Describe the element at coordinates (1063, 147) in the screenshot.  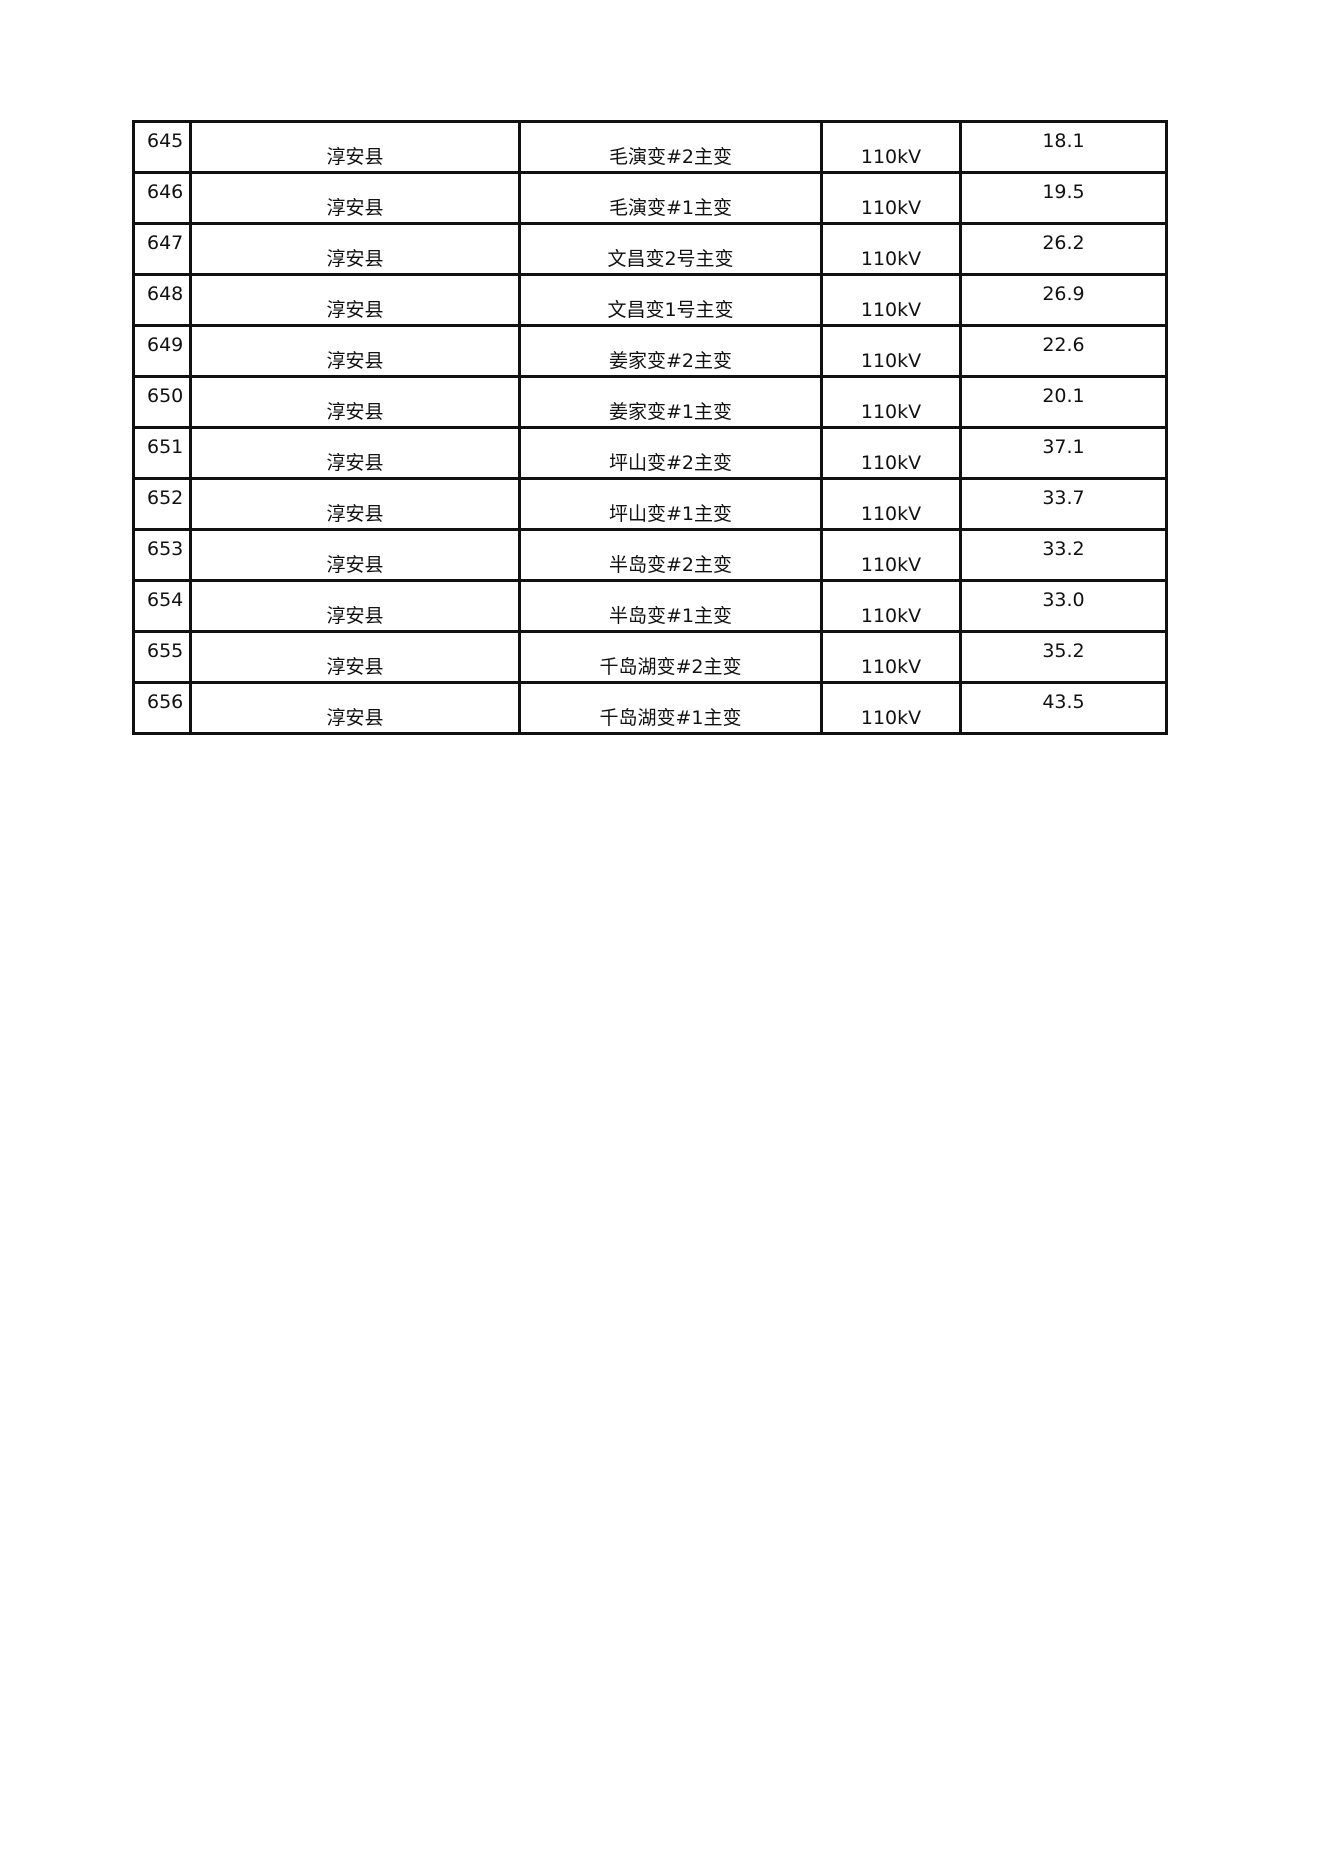
I see `value-cell: 18.1` at that location.